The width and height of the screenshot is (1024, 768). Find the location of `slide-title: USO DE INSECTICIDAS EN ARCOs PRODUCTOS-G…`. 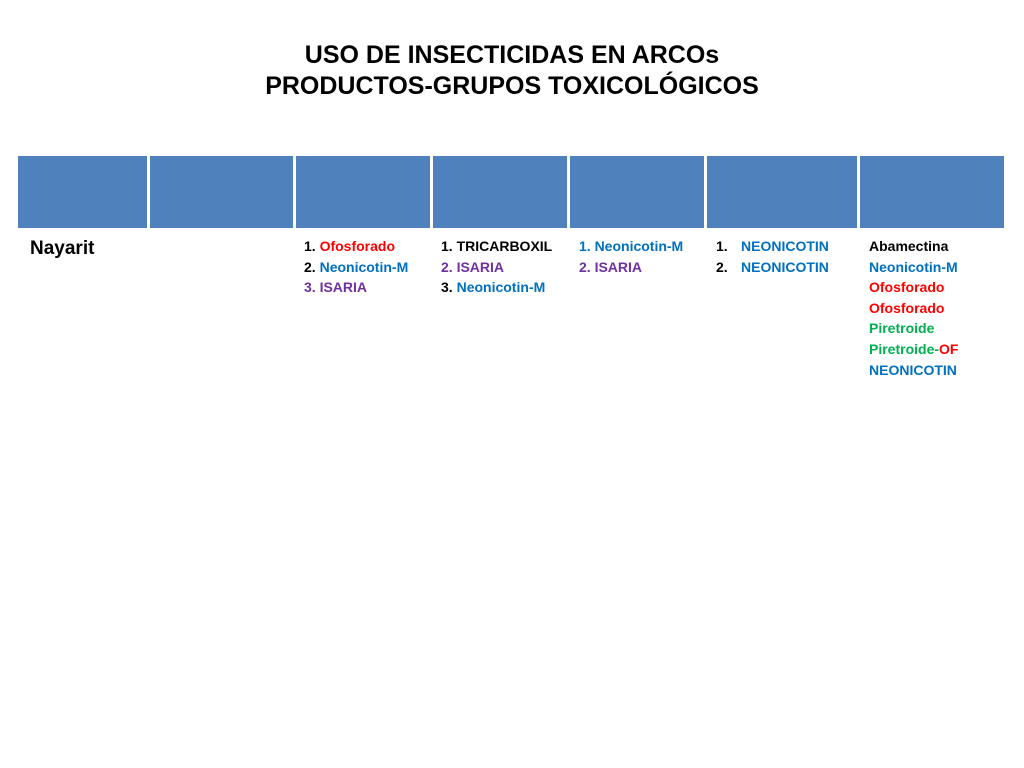

slide-title: USO DE INSECTICIDAS EN ARCOs PRODUCTOS-G… is located at coordinates (512, 71).